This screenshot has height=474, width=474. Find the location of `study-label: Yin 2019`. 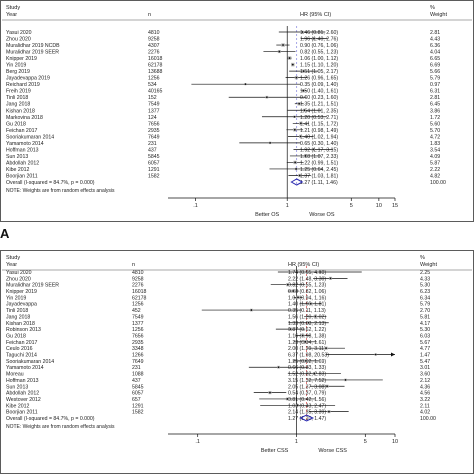

study-label: Yin 2019 is located at coordinates (16, 66).